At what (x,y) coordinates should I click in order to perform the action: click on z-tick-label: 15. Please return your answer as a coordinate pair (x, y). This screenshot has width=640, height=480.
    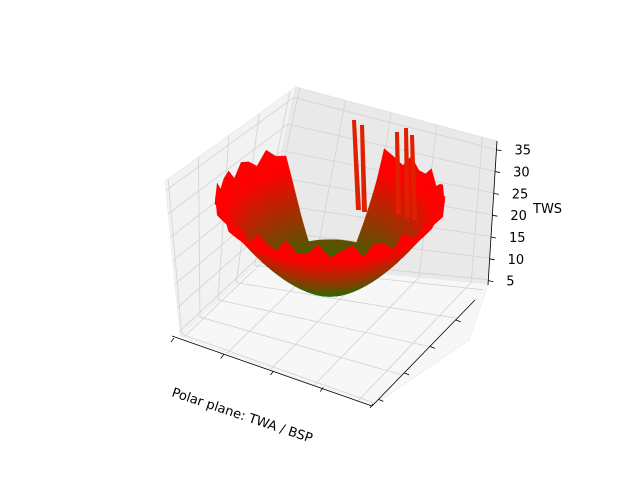
    Looking at the image, I should click on (517, 238).